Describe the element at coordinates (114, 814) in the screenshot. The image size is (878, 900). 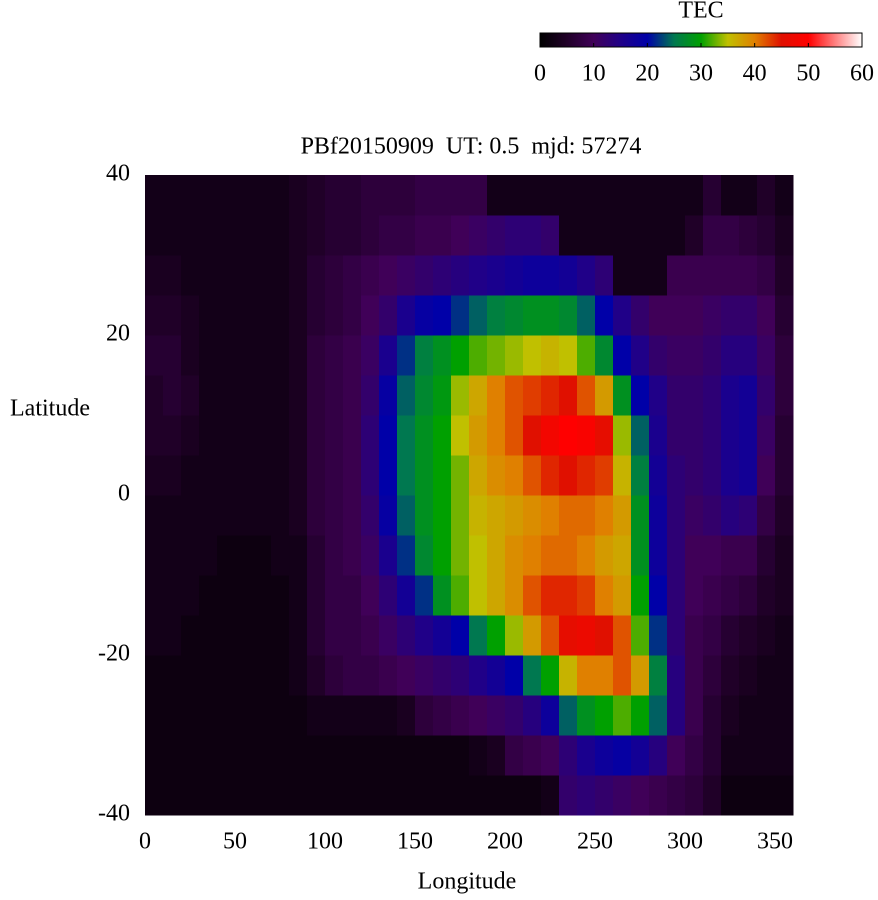
I see `y-tick-label: -40` at that location.